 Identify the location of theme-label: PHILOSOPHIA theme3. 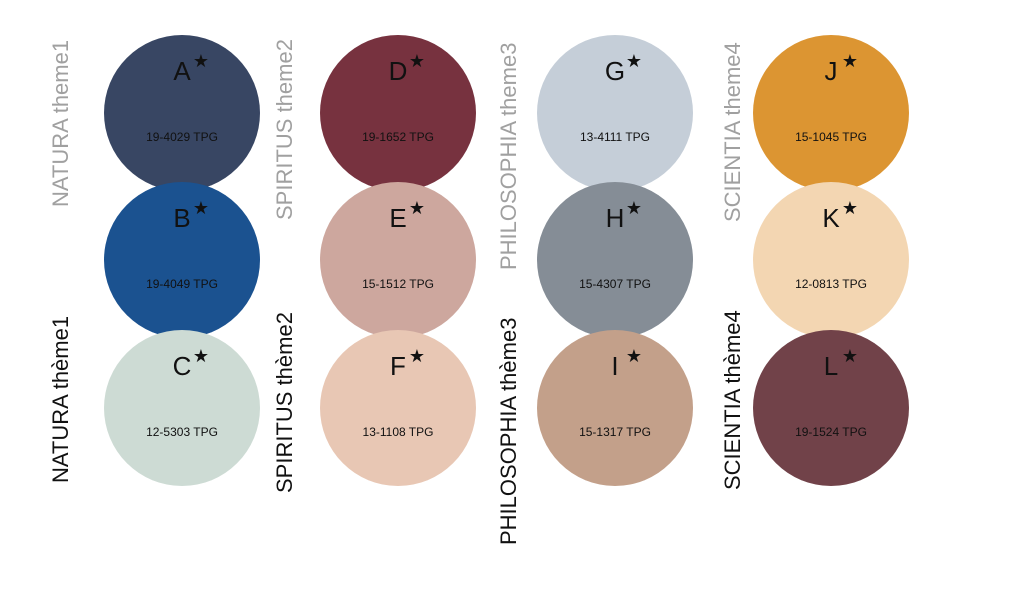
(508, 156).